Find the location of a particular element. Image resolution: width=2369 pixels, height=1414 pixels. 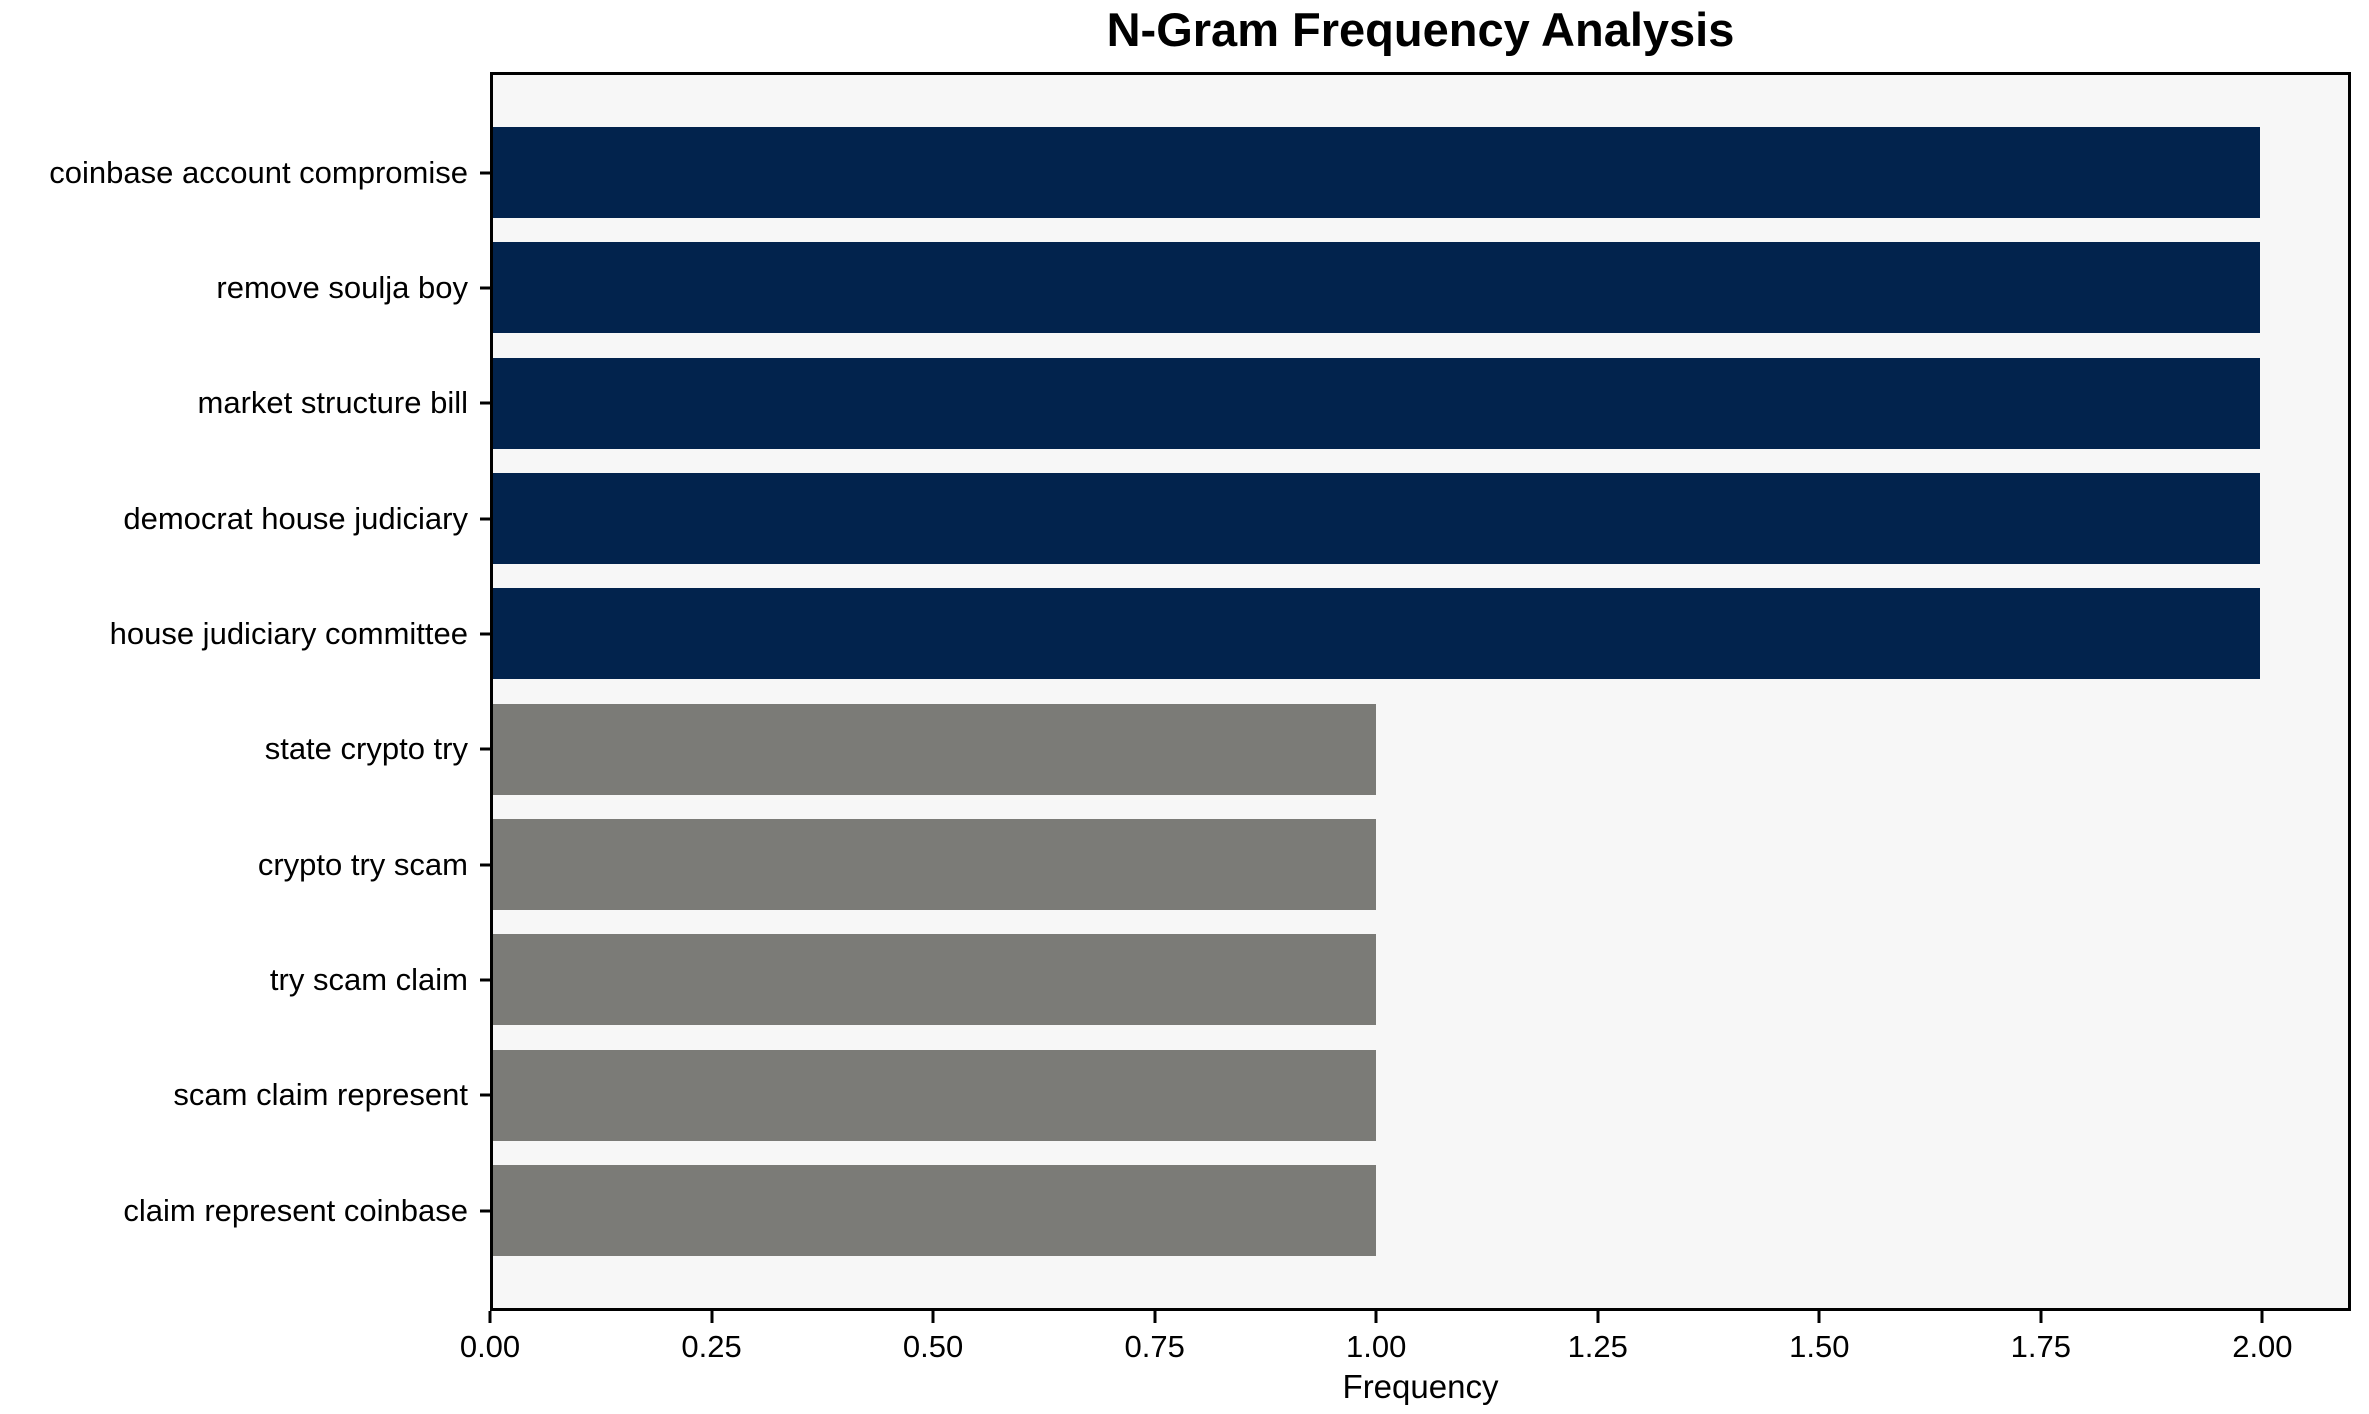

y-tick-label: democrat house judiciary is located at coordinates (295, 518).